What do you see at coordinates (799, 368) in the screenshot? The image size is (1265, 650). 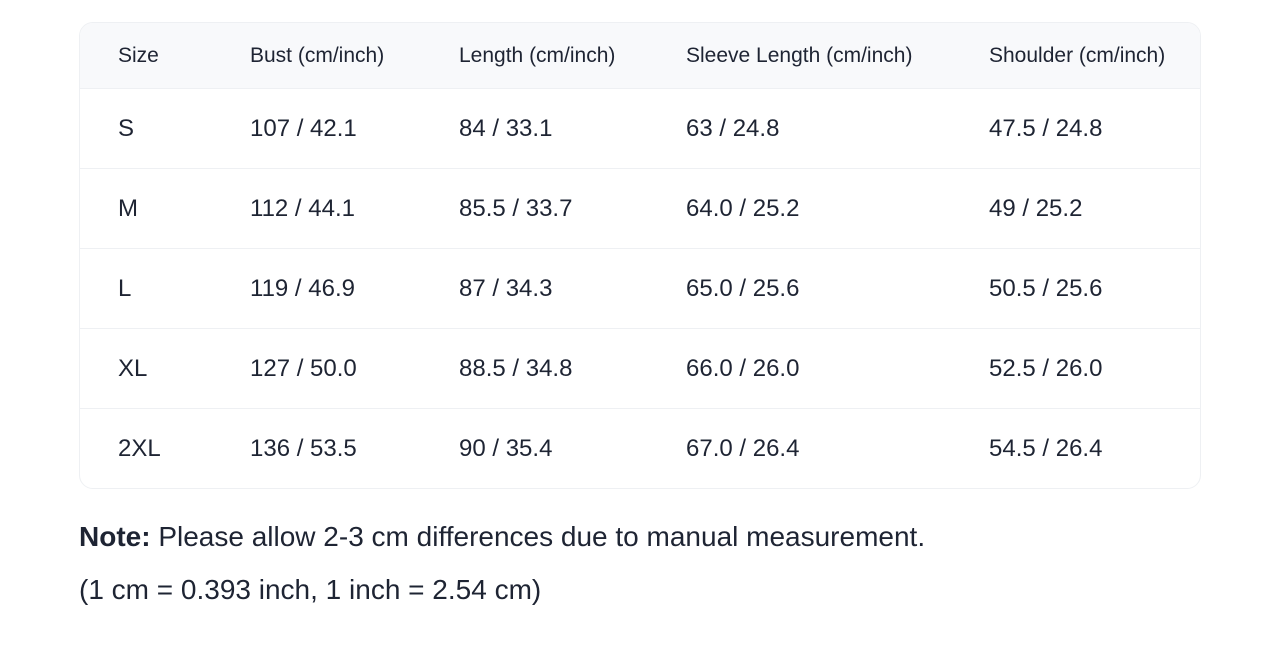 I see `table-cell: 66.0 / 26.0` at bounding box center [799, 368].